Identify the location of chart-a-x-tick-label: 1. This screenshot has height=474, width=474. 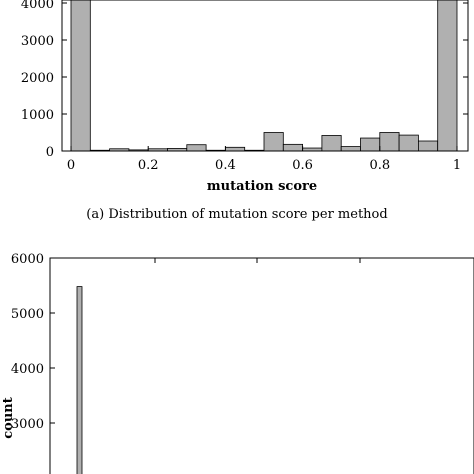
(457, 165).